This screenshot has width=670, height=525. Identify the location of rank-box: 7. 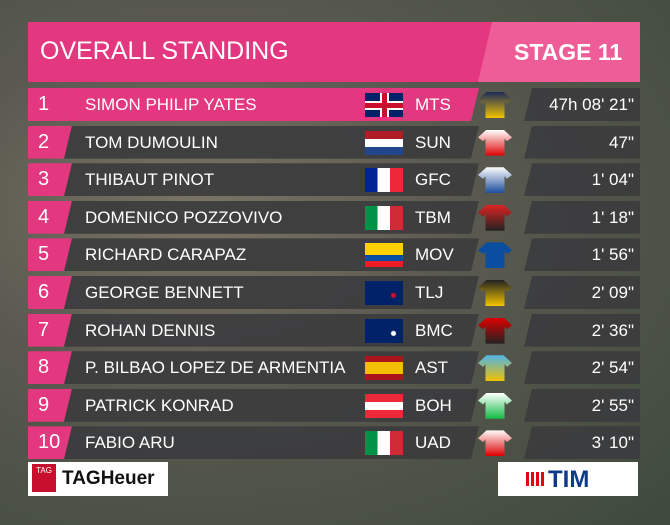
(50, 330).